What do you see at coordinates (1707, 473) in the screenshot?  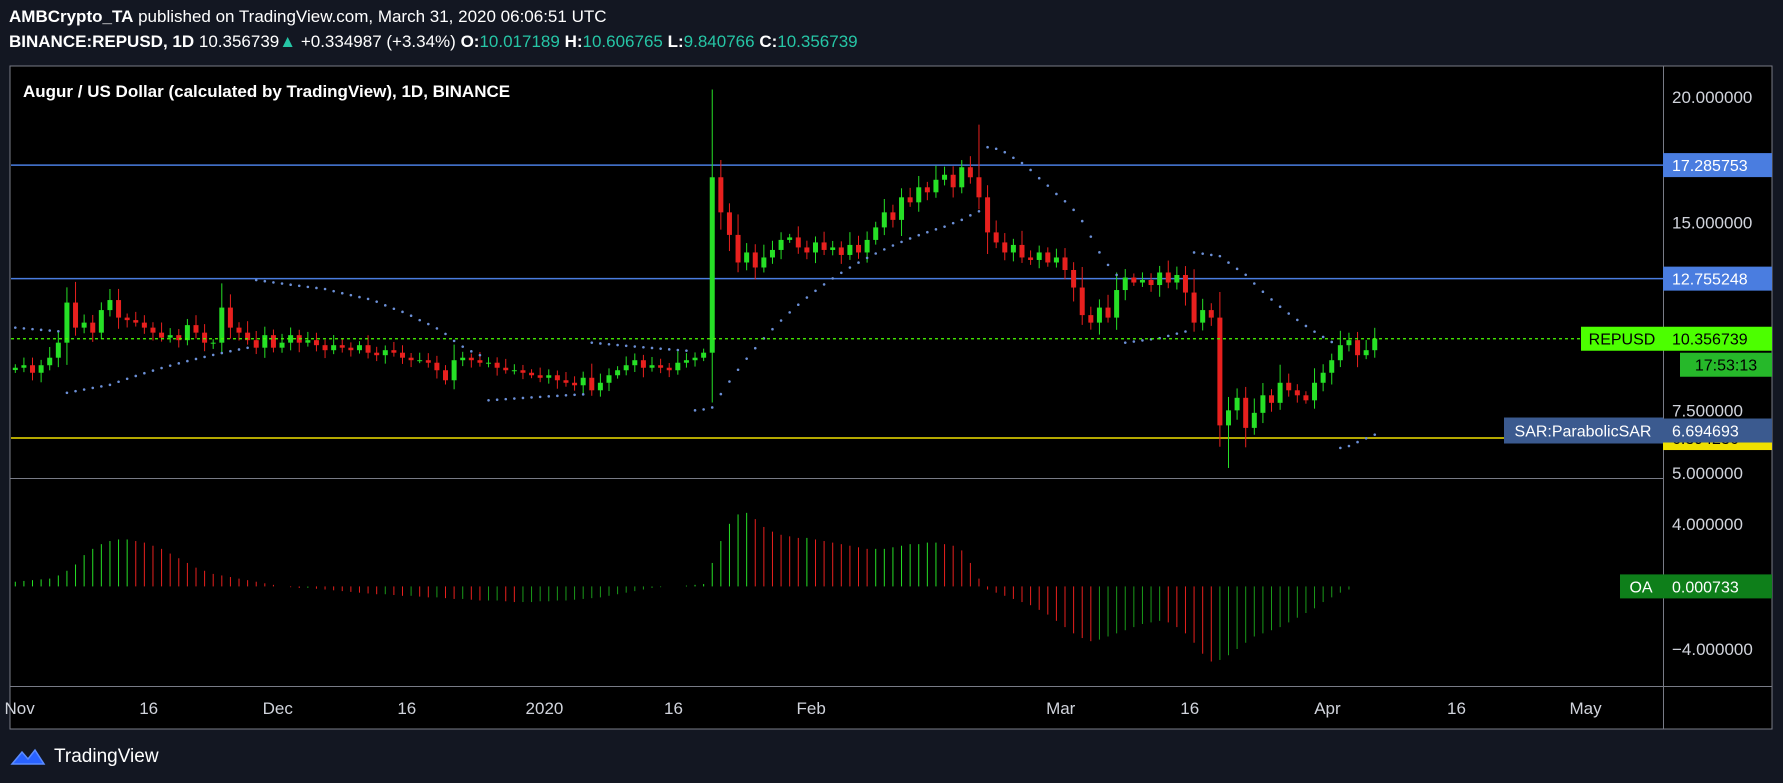 I see `price-tick-label: 5.000000` at bounding box center [1707, 473].